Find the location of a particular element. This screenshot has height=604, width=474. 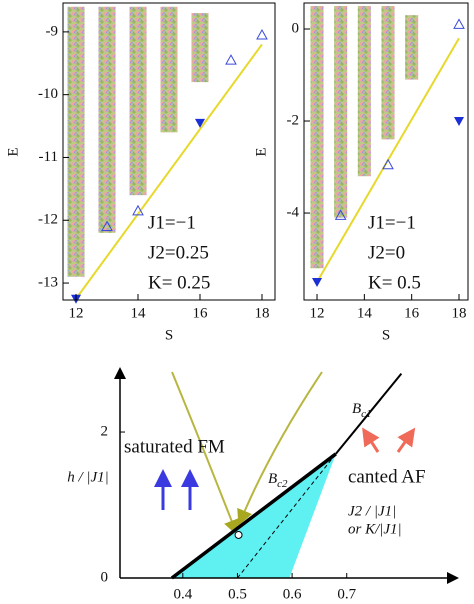

x-tick-label: 0.6 is located at coordinates (292, 594).